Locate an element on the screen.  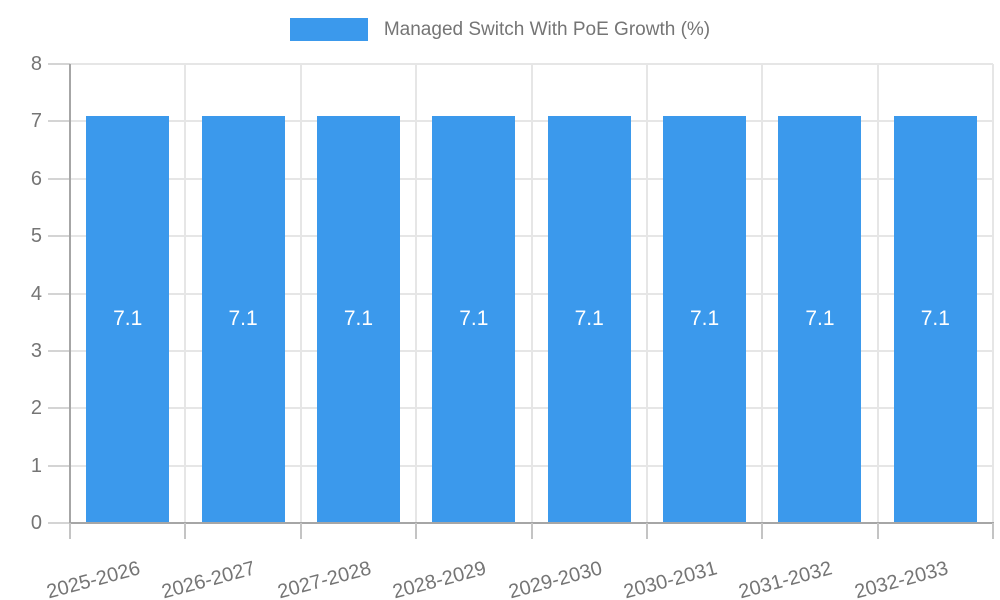
x-axis-tick-label: 2028-2029 is located at coordinates (439, 578).